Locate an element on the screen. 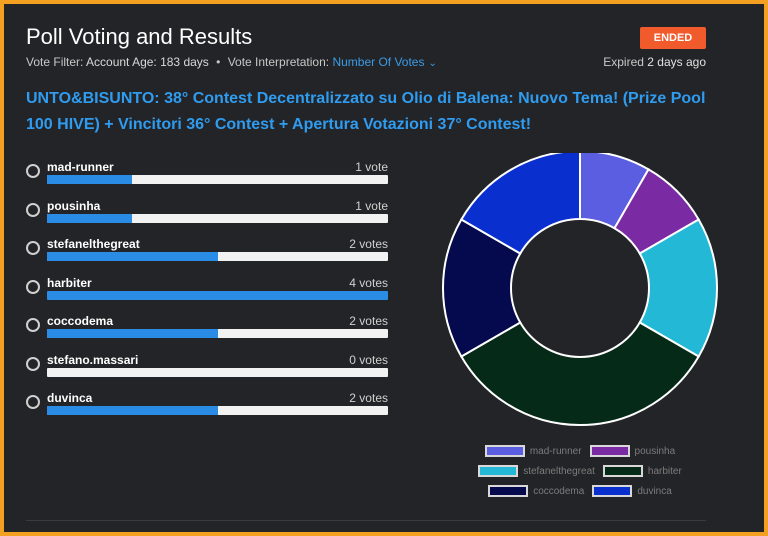  legend-item: coccodema is located at coordinates (536, 491).